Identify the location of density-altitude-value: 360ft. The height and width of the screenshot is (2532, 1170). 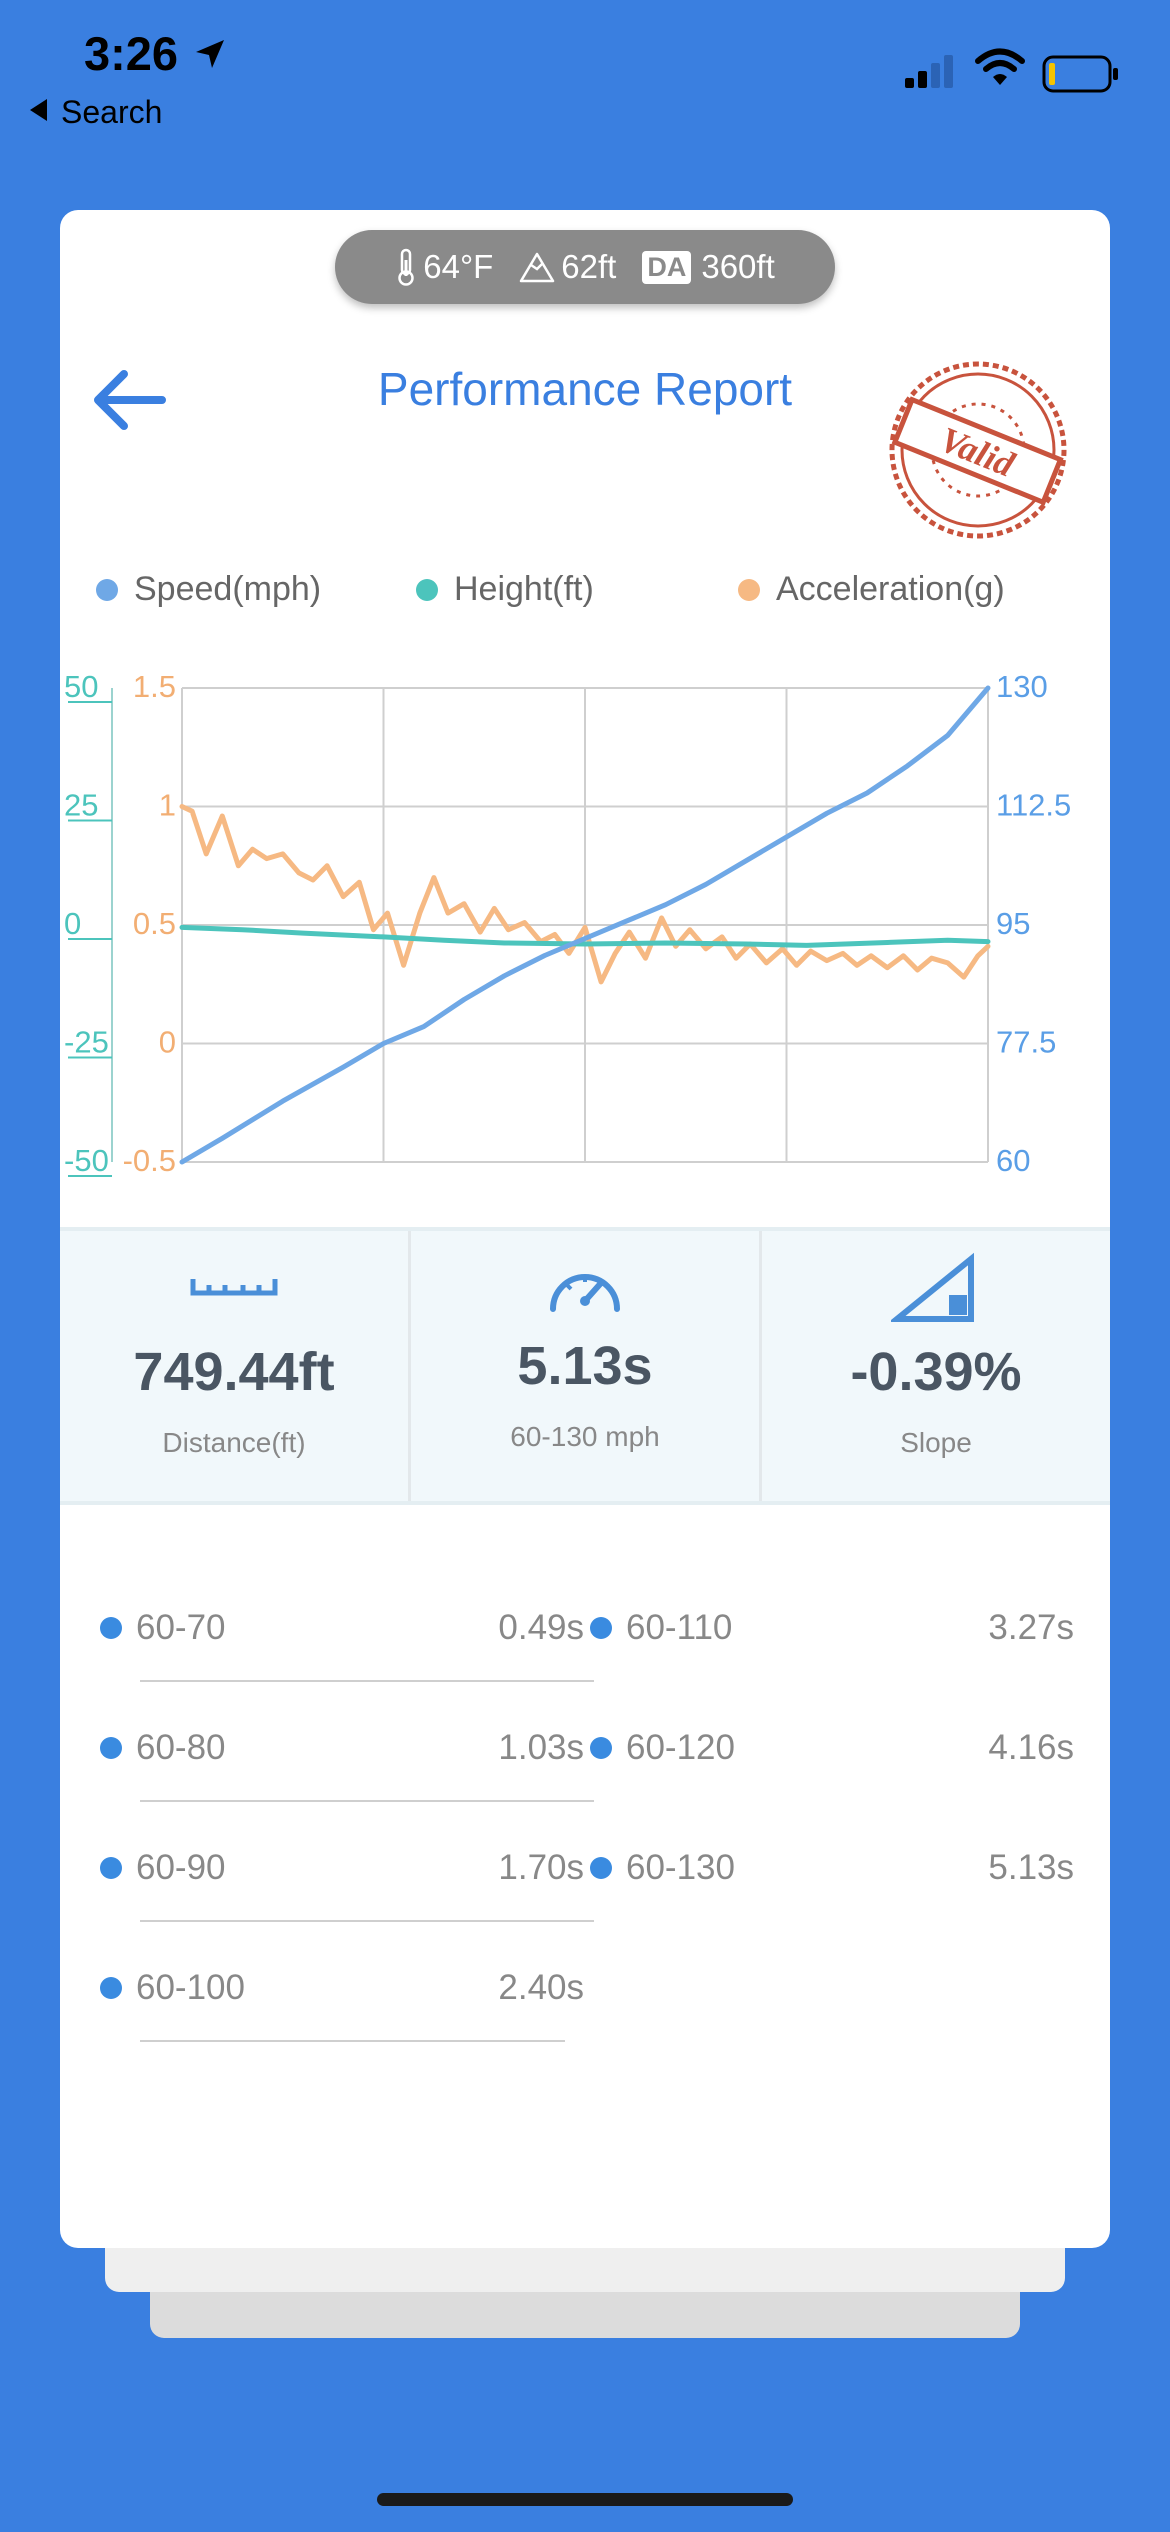
(738, 266).